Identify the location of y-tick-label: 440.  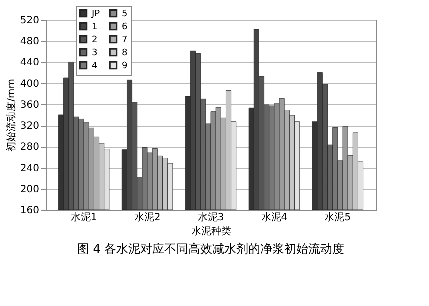
(30, 63).